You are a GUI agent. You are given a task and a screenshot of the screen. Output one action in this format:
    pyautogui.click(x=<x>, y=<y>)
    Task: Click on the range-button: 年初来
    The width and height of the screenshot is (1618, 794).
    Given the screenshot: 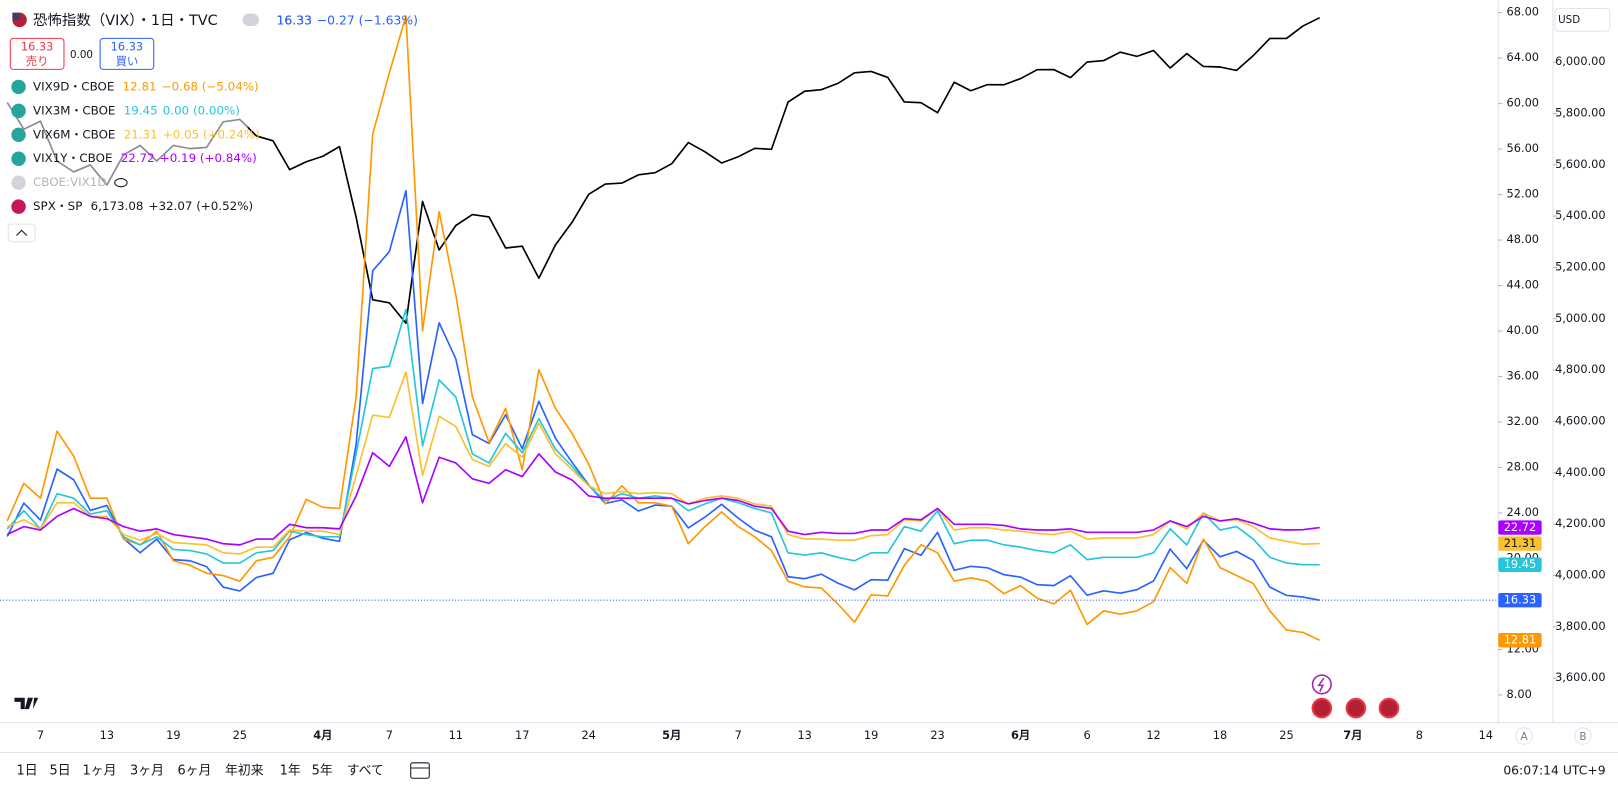 What is the action you would take?
    pyautogui.click(x=244, y=771)
    